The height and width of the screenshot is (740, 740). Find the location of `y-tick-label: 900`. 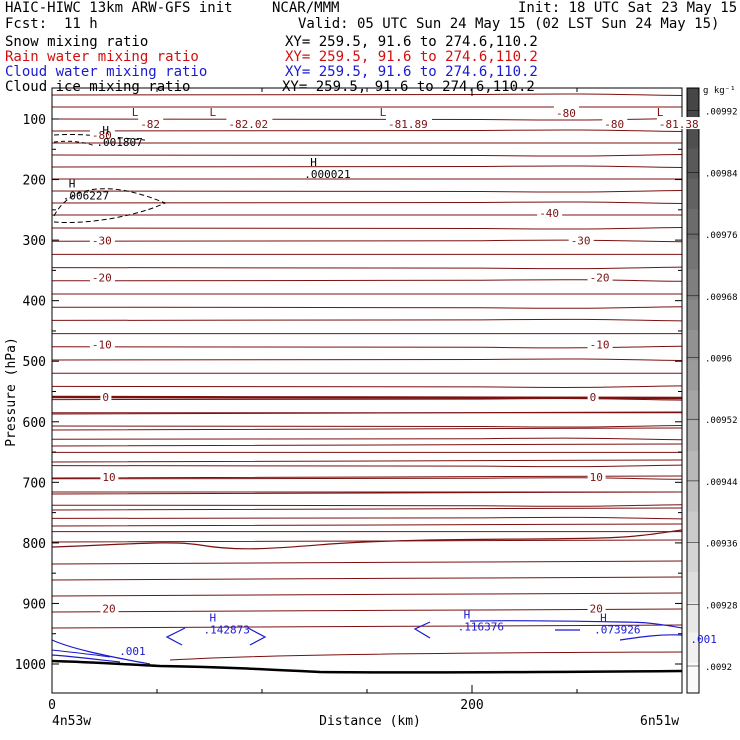

y-tick-label: 900 is located at coordinates (34, 604).